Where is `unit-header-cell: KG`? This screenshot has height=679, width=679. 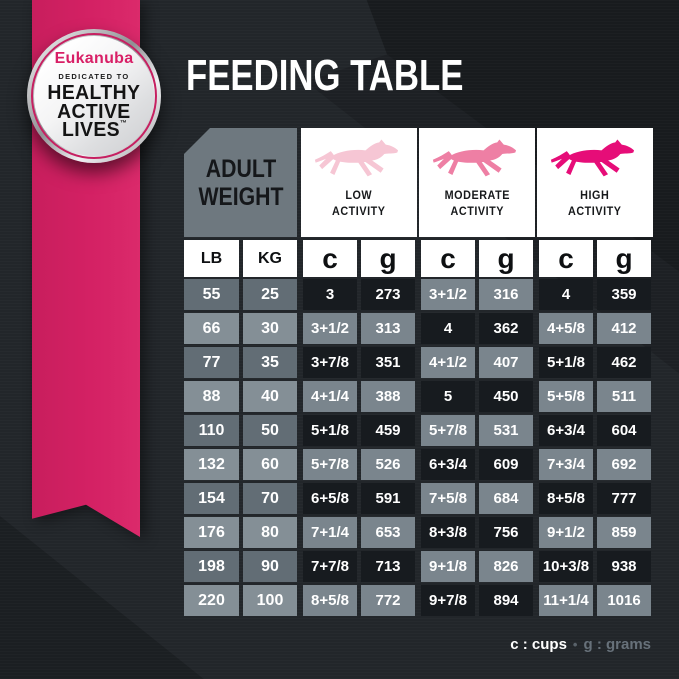
unit-header-cell: KG is located at coordinates (270, 258).